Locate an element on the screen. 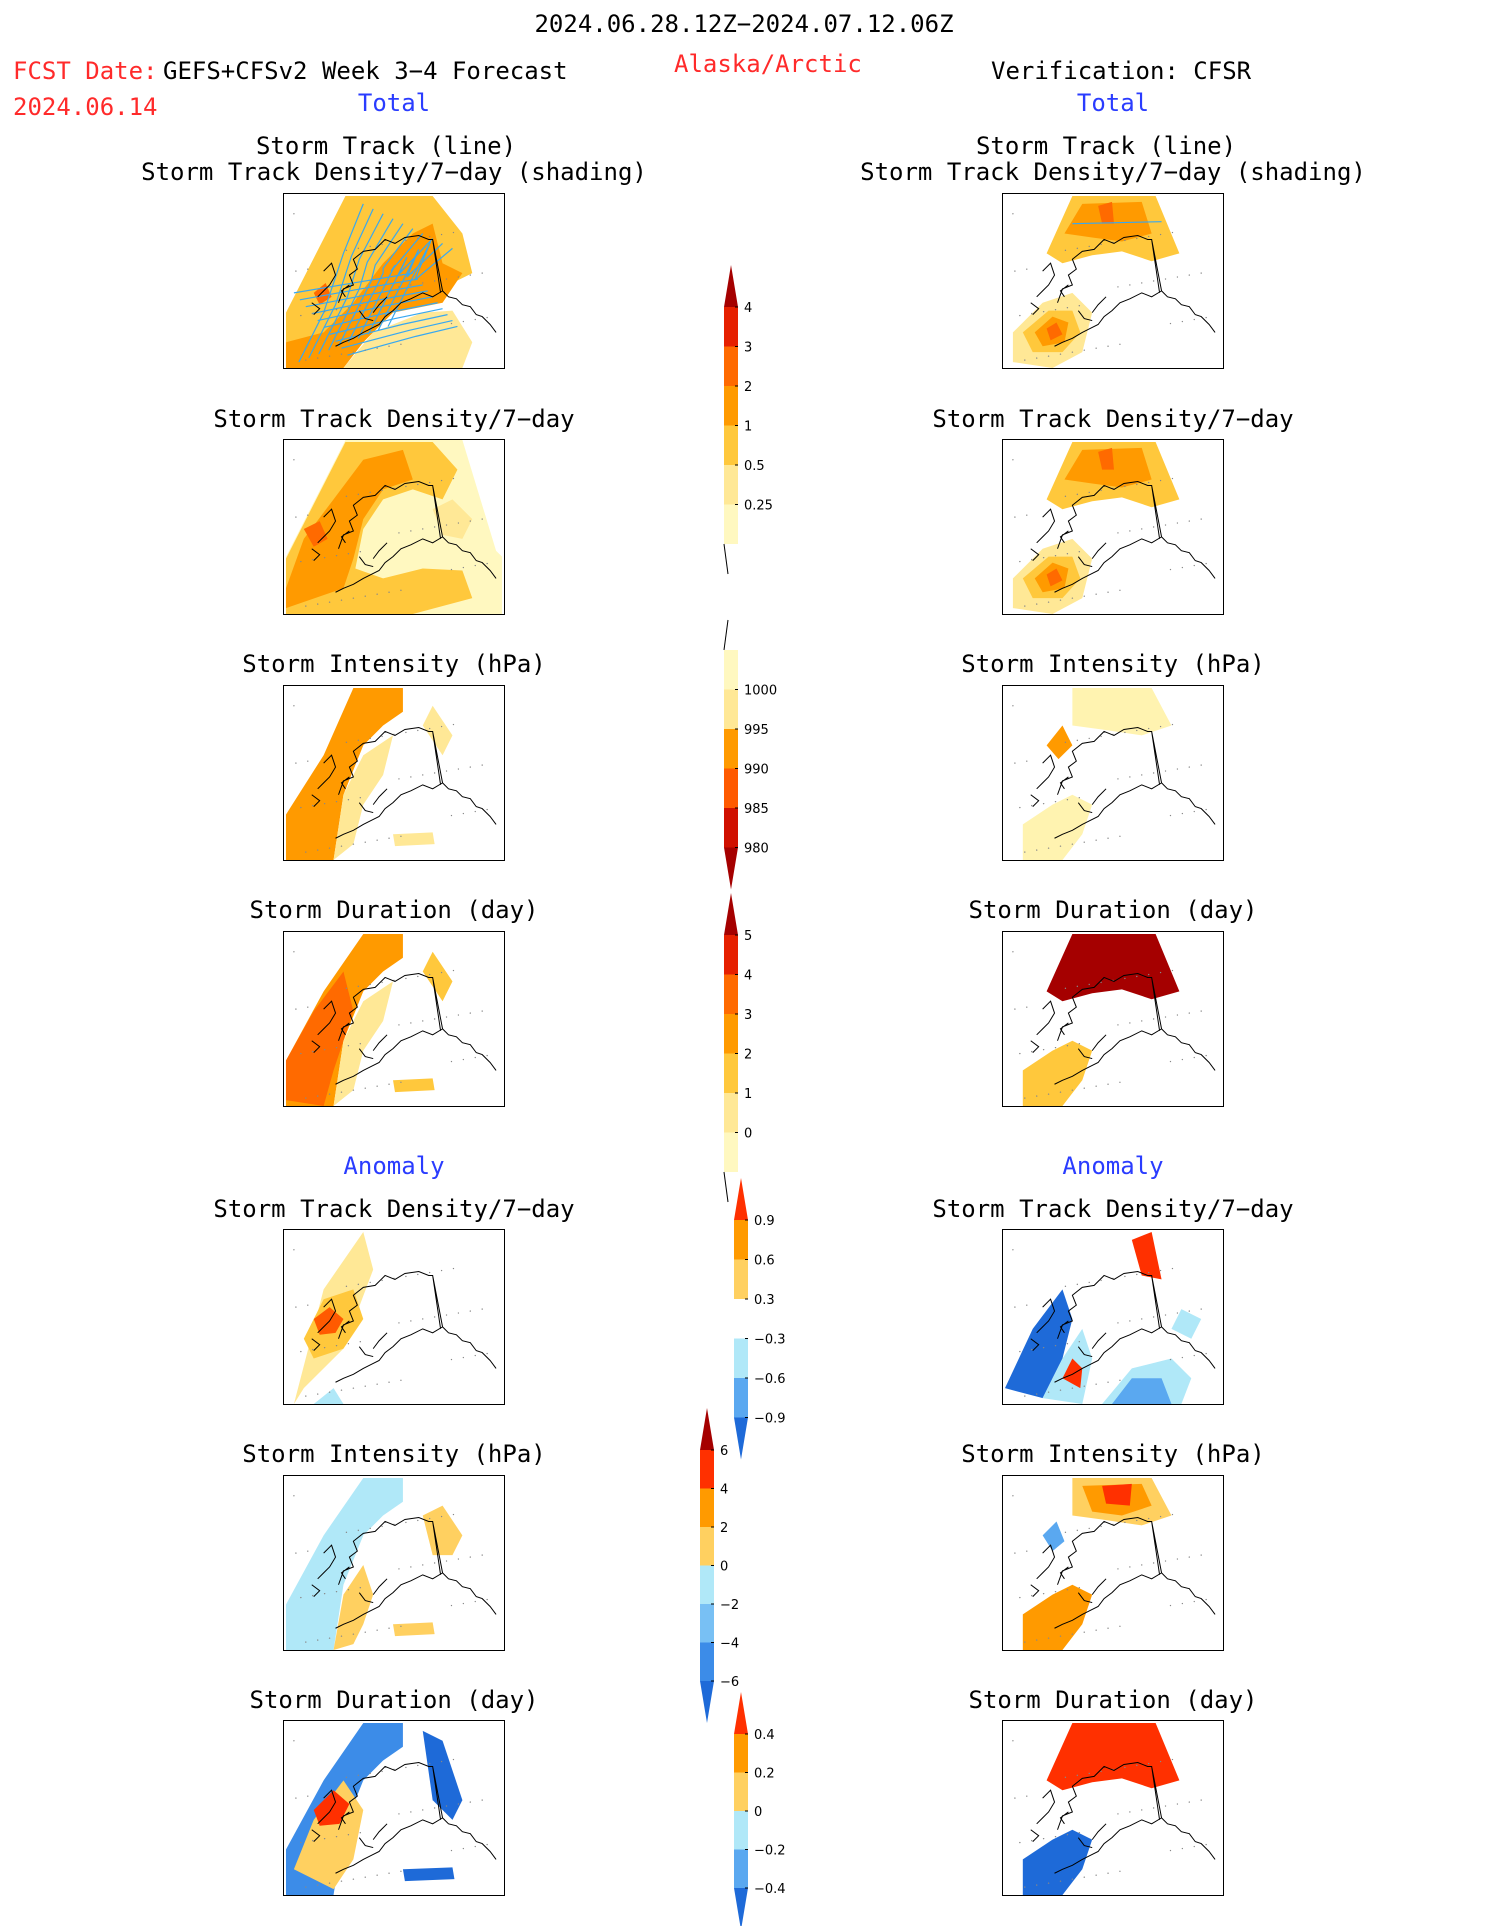 This screenshot has width=1487, height=1926. map-intensity-anom-forecast is located at coordinates (394, 1563).